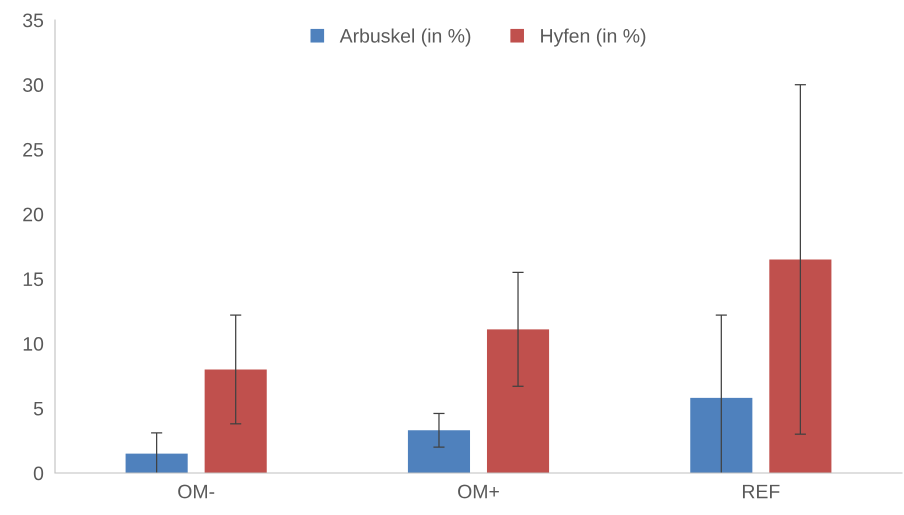  Describe the element at coordinates (39, 409) in the screenshot. I see `y-tick-label: 5` at that location.